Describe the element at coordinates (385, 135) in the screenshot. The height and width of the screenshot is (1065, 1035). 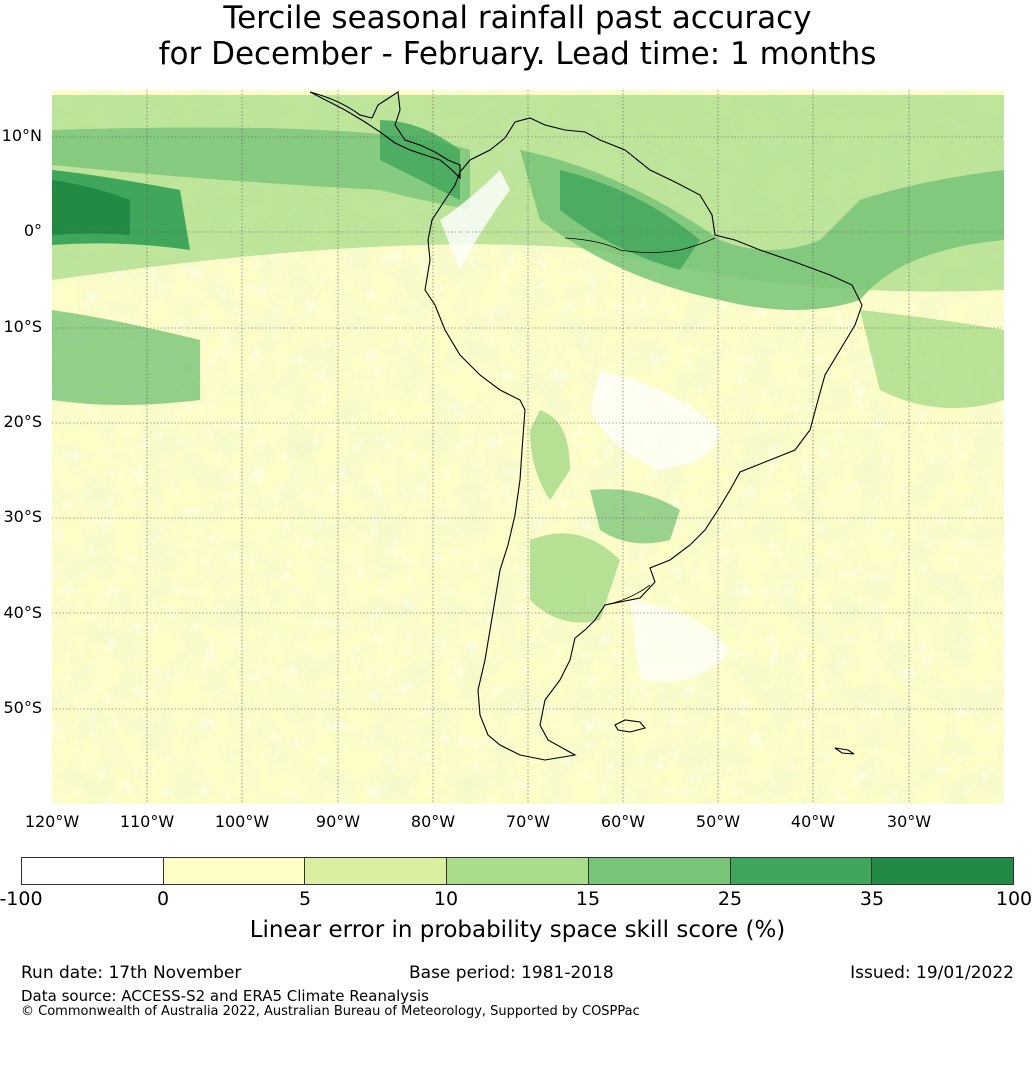
I see `central-america-coastline` at that location.